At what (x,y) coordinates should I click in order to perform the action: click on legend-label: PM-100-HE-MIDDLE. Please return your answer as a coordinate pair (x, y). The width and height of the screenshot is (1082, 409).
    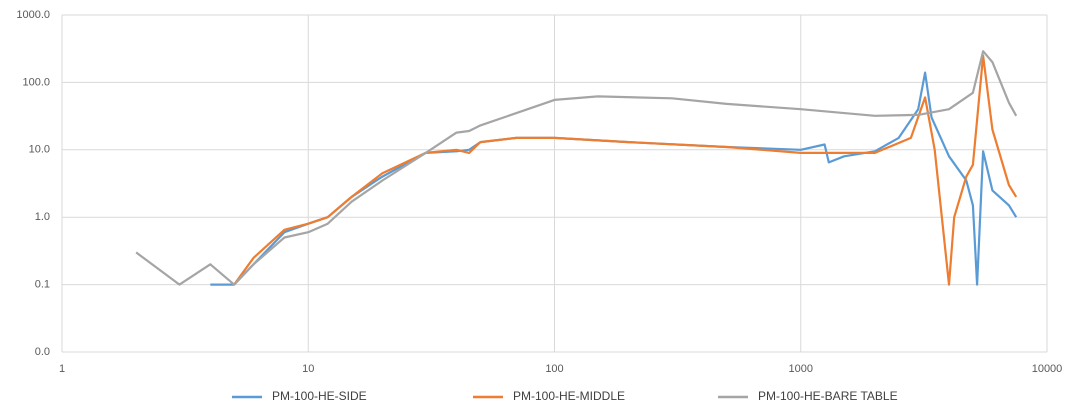
    Looking at the image, I should click on (569, 396).